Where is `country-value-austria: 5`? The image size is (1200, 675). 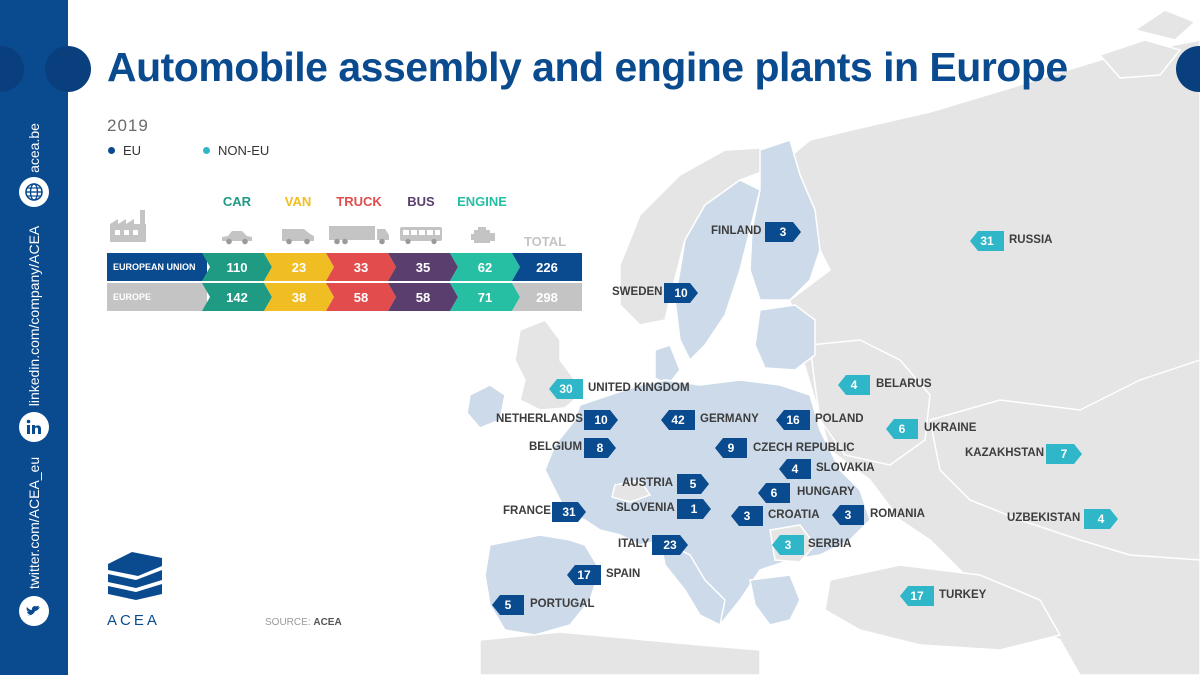
country-value-austria: 5 is located at coordinates (693, 484).